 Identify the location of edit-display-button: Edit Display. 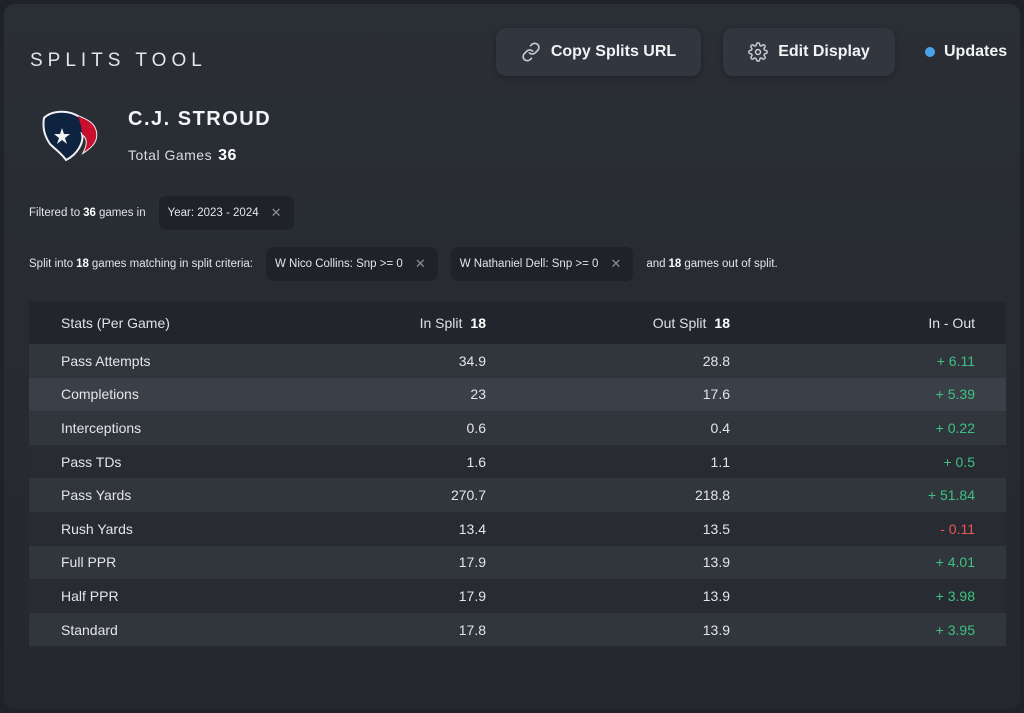
(809, 52).